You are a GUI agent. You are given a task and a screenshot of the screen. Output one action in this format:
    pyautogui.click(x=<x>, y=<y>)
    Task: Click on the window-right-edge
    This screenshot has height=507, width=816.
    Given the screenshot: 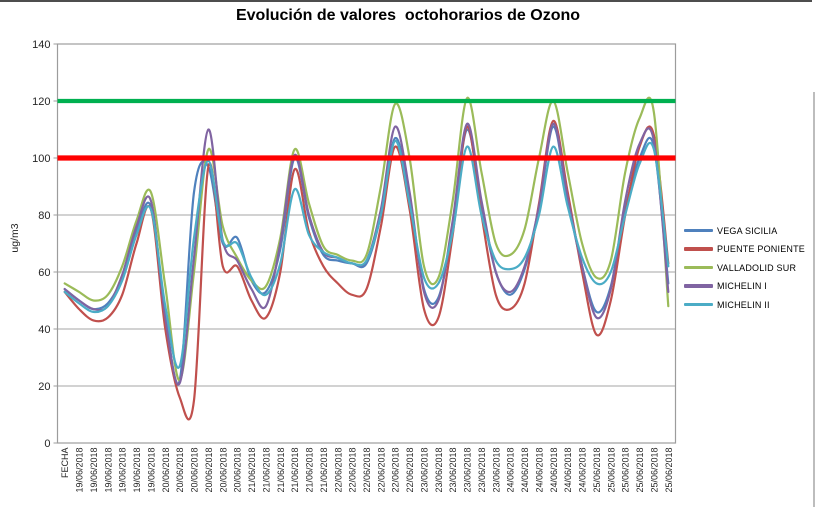 What is the action you would take?
    pyautogui.click(x=814, y=299)
    